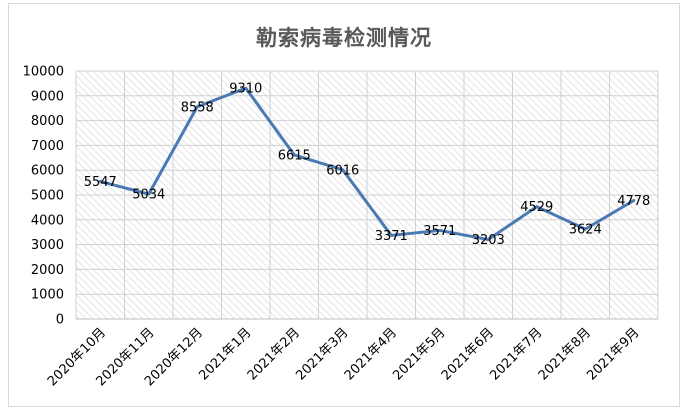  I want to click on y-tick-label: 4000, so click(47, 220).